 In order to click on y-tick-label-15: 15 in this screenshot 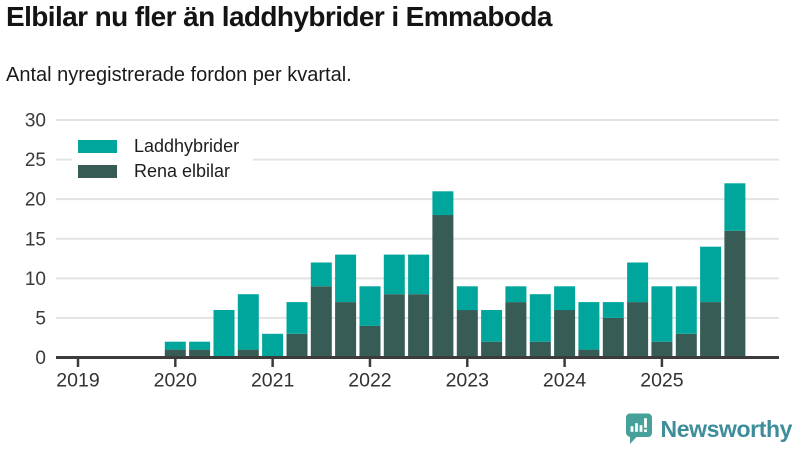, I will do `click(35, 239)`.